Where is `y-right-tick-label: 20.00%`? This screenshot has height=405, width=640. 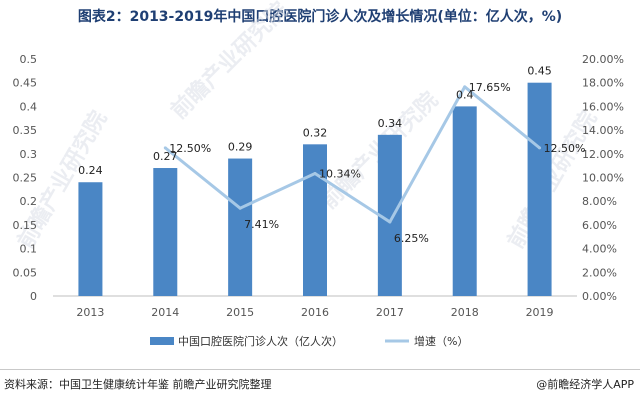 y-right-tick-label: 20.00% is located at coordinates (603, 59).